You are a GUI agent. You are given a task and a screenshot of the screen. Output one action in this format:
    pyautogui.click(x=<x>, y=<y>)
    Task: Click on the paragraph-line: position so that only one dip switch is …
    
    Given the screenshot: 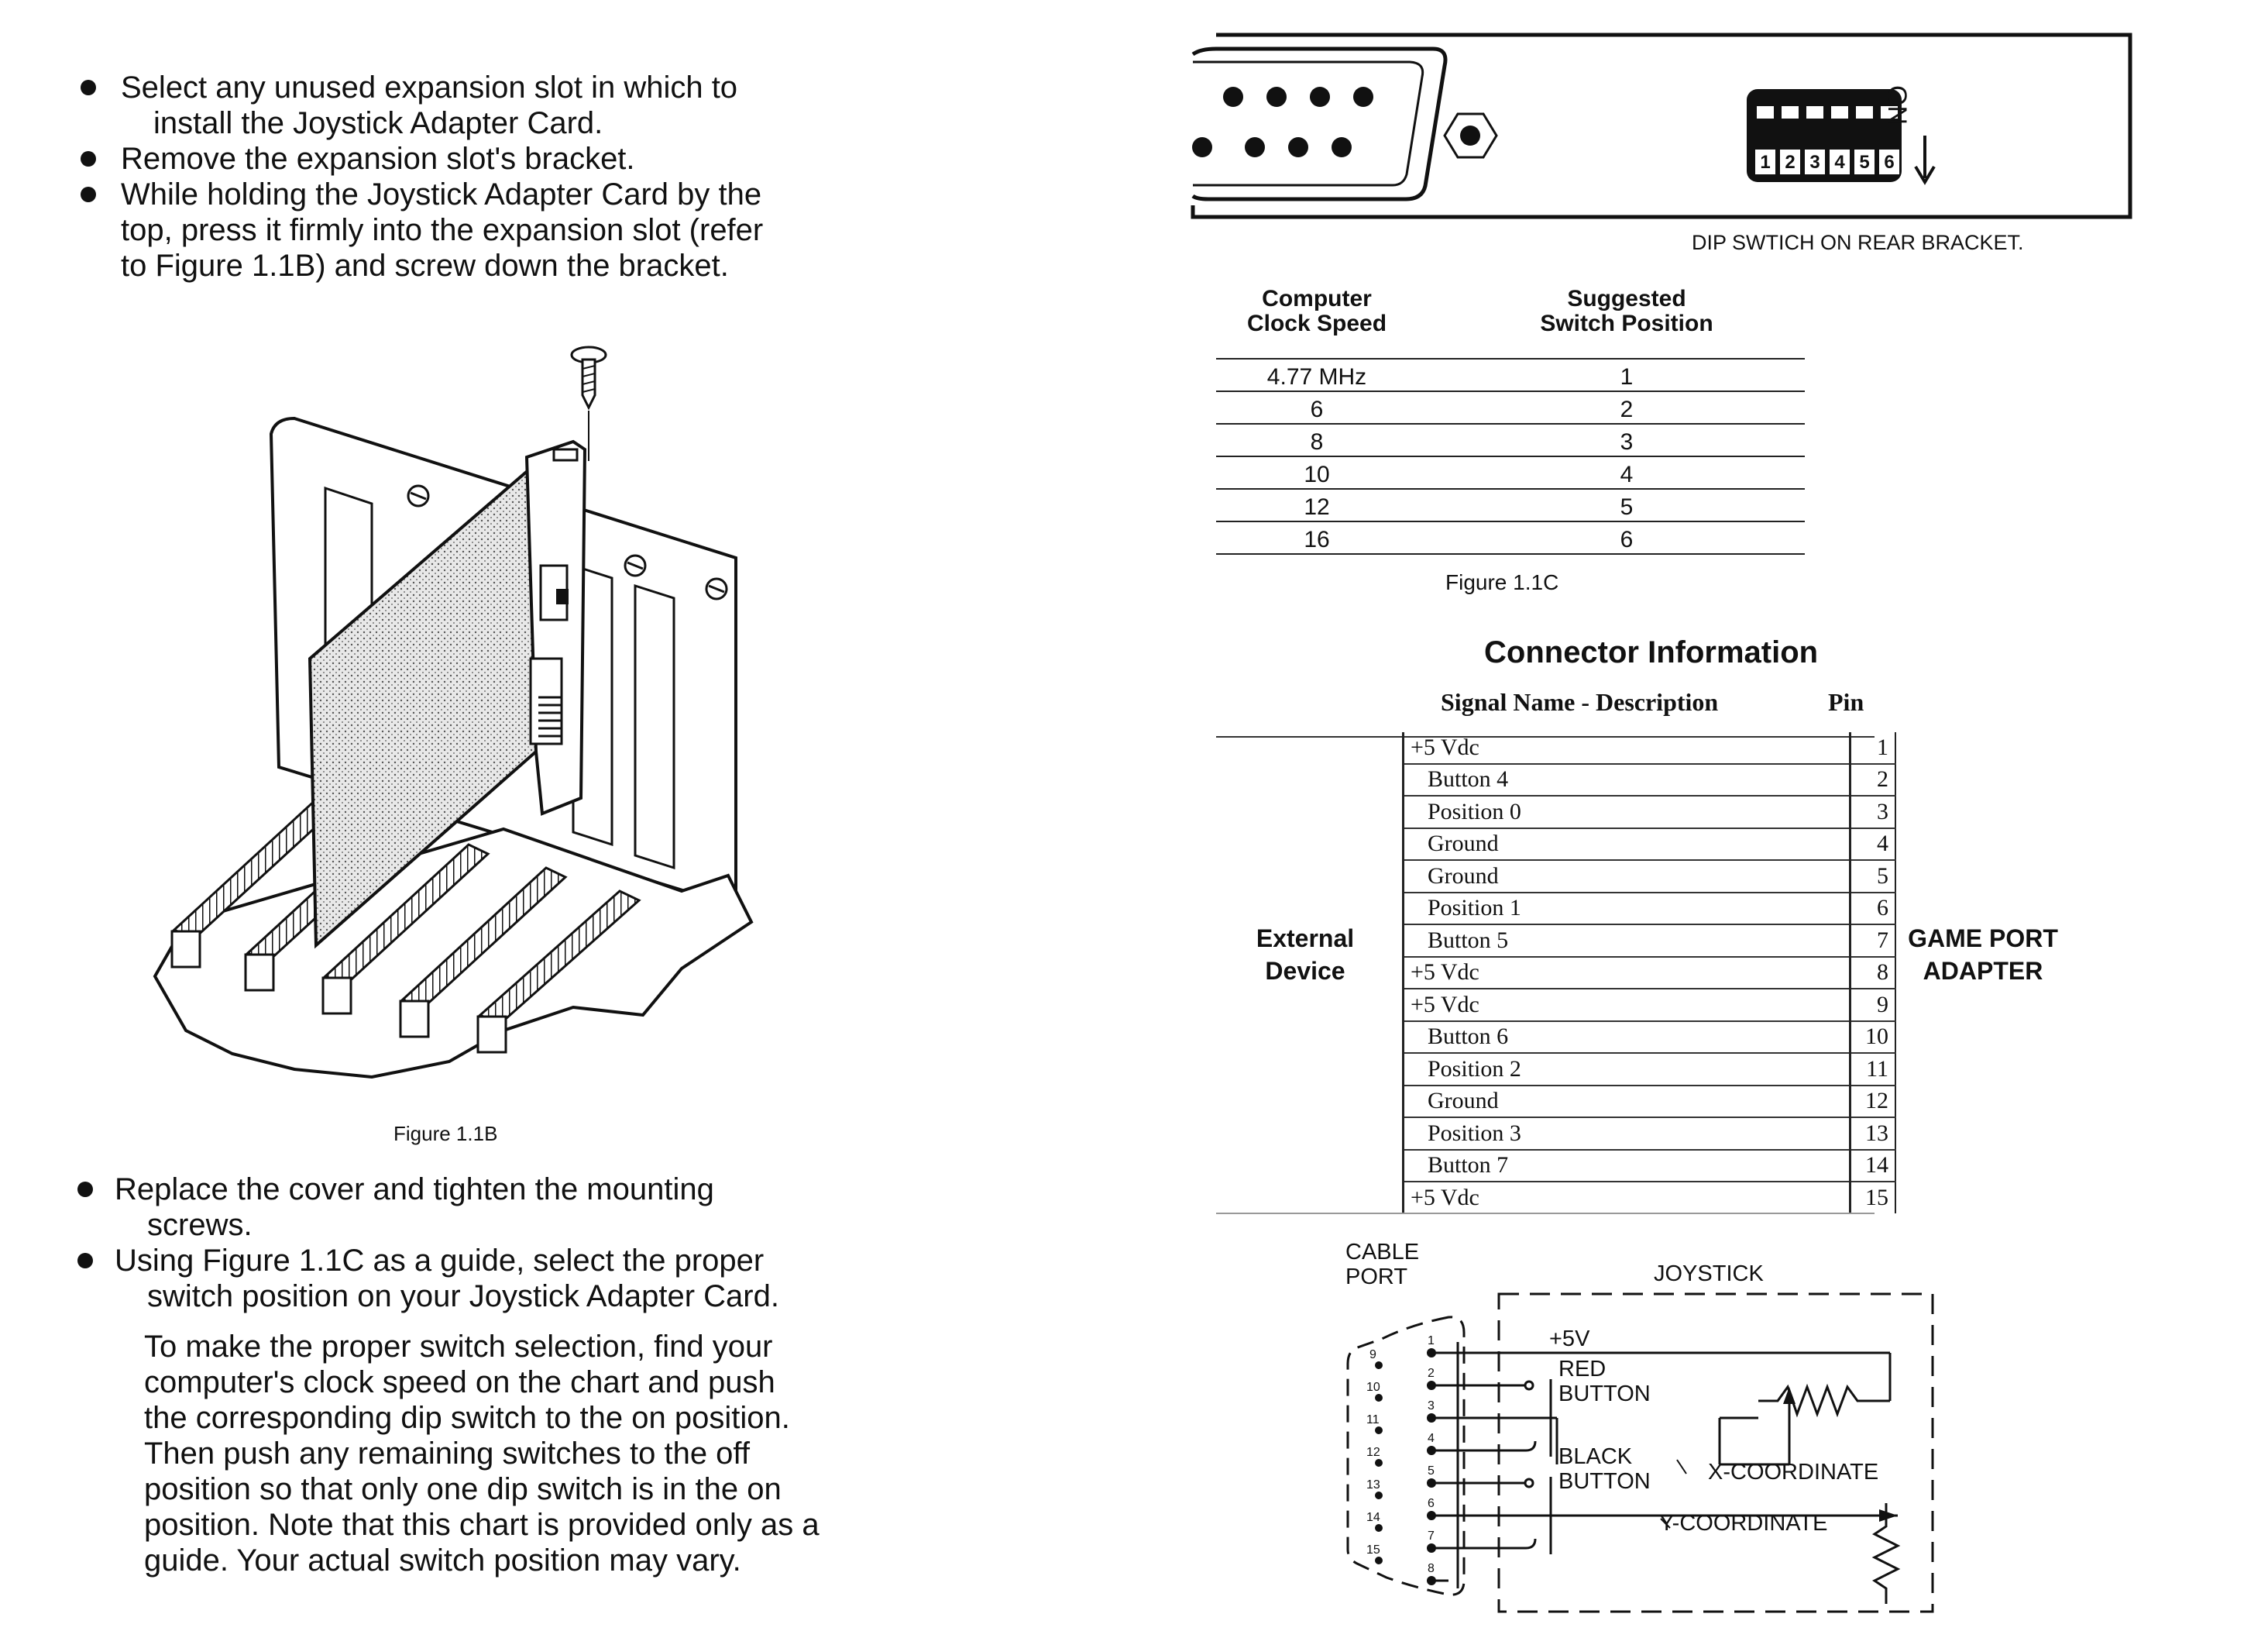 What is the action you would take?
    pyautogui.click(x=463, y=1489)
    